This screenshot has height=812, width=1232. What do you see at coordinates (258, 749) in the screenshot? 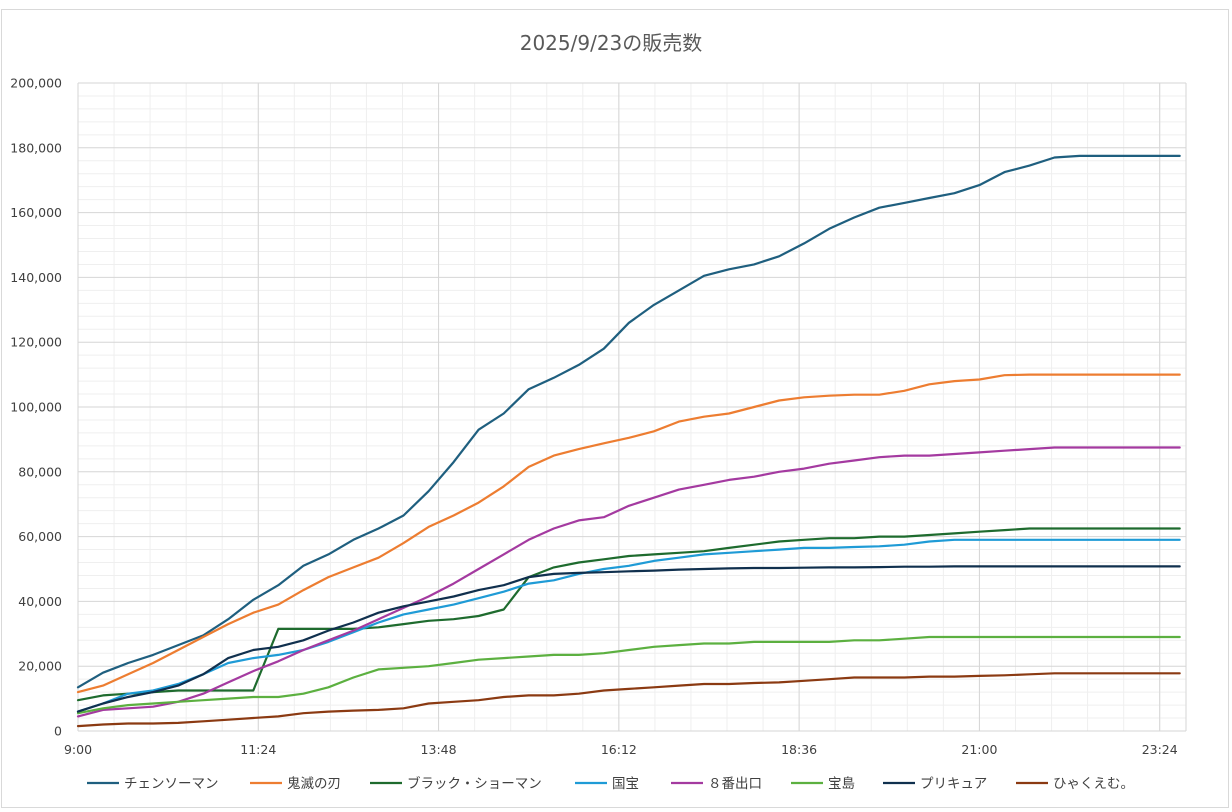
I see `x-tick-label: 11:24` at bounding box center [258, 749].